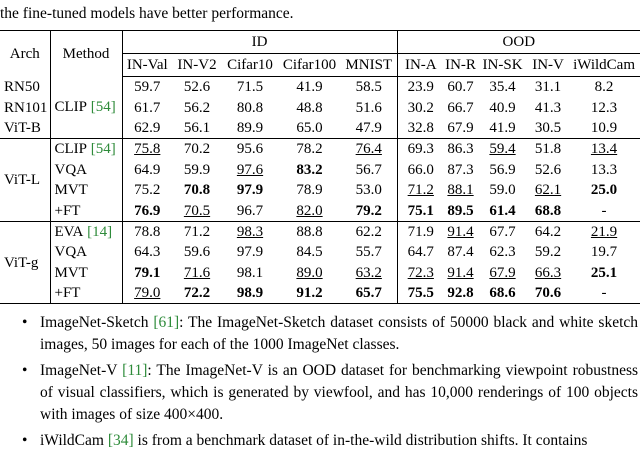 This screenshot has height=451, width=640. I want to click on group-header: ID, so click(260, 42).